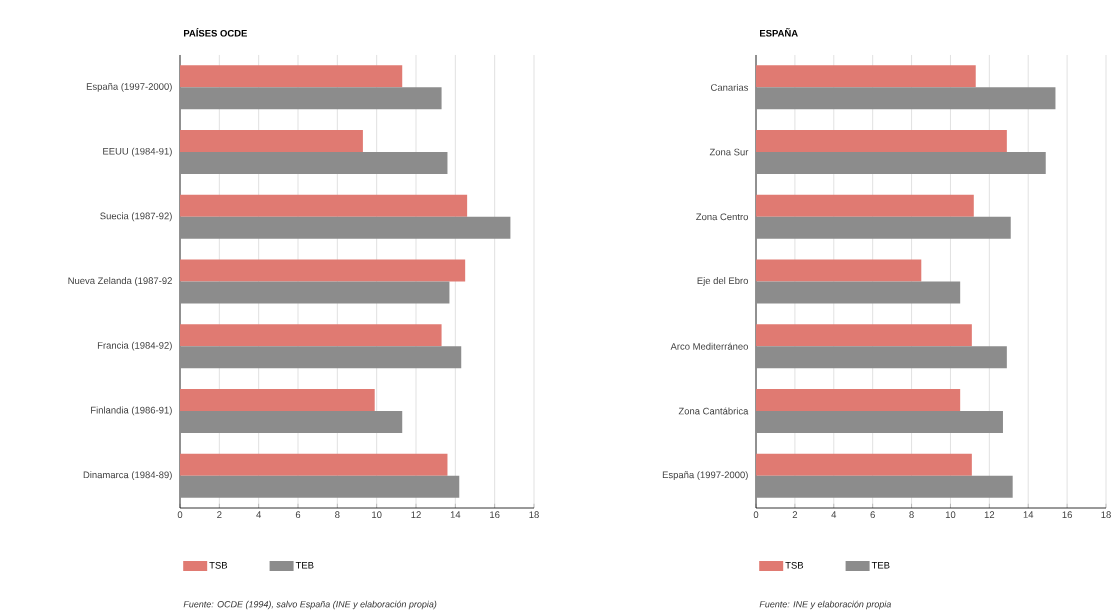  What do you see at coordinates (709, 346) in the screenshot?
I see `y-tick-label: Arco Mediterráneo` at bounding box center [709, 346].